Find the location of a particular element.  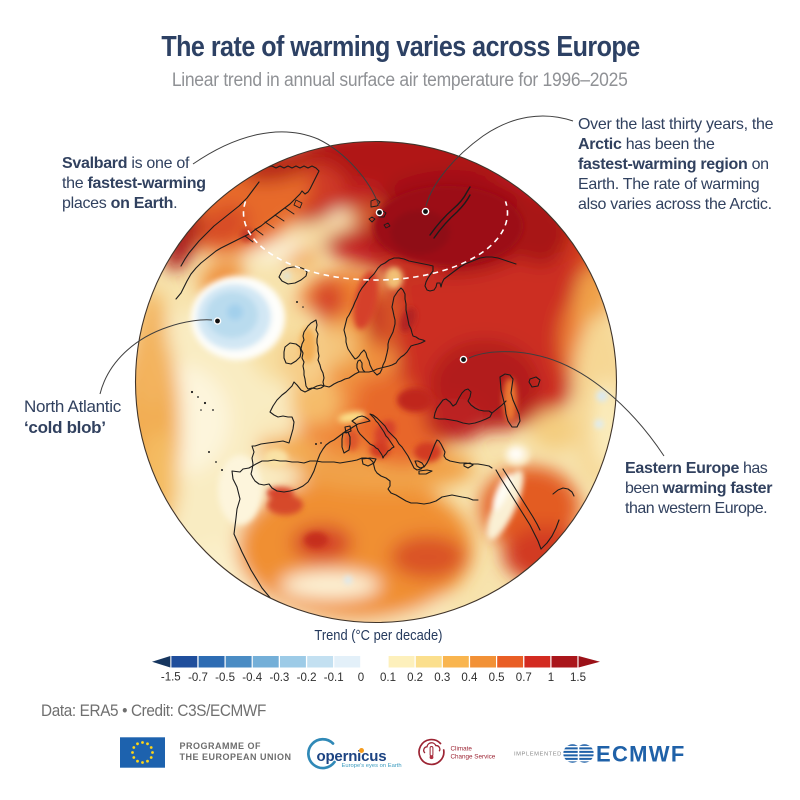

svg-text: -0.2 is located at coordinates (307, 678).